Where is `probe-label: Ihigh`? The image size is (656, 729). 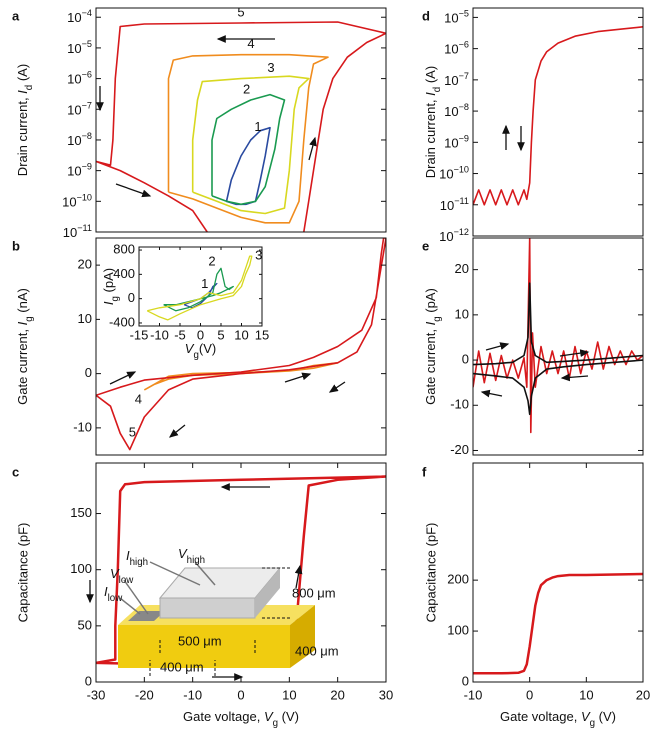 probe-label: Ihigh is located at coordinates (137, 558).